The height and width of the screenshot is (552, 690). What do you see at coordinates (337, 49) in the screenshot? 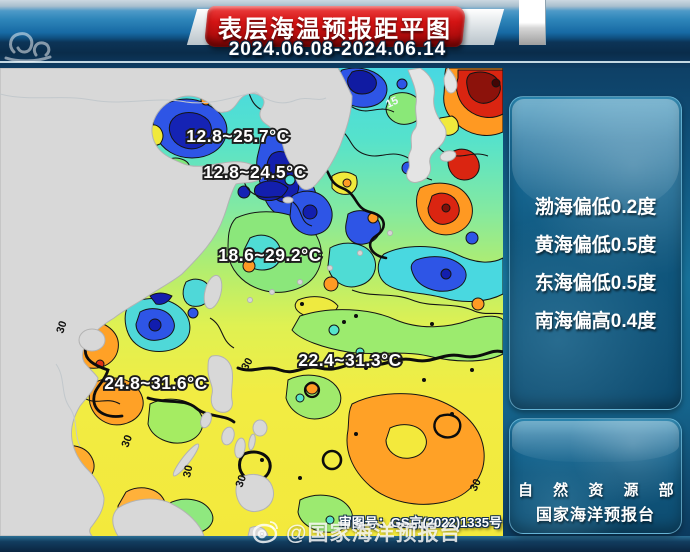
I see `date-range: 2024.06.08-2024.06.14` at bounding box center [337, 49].